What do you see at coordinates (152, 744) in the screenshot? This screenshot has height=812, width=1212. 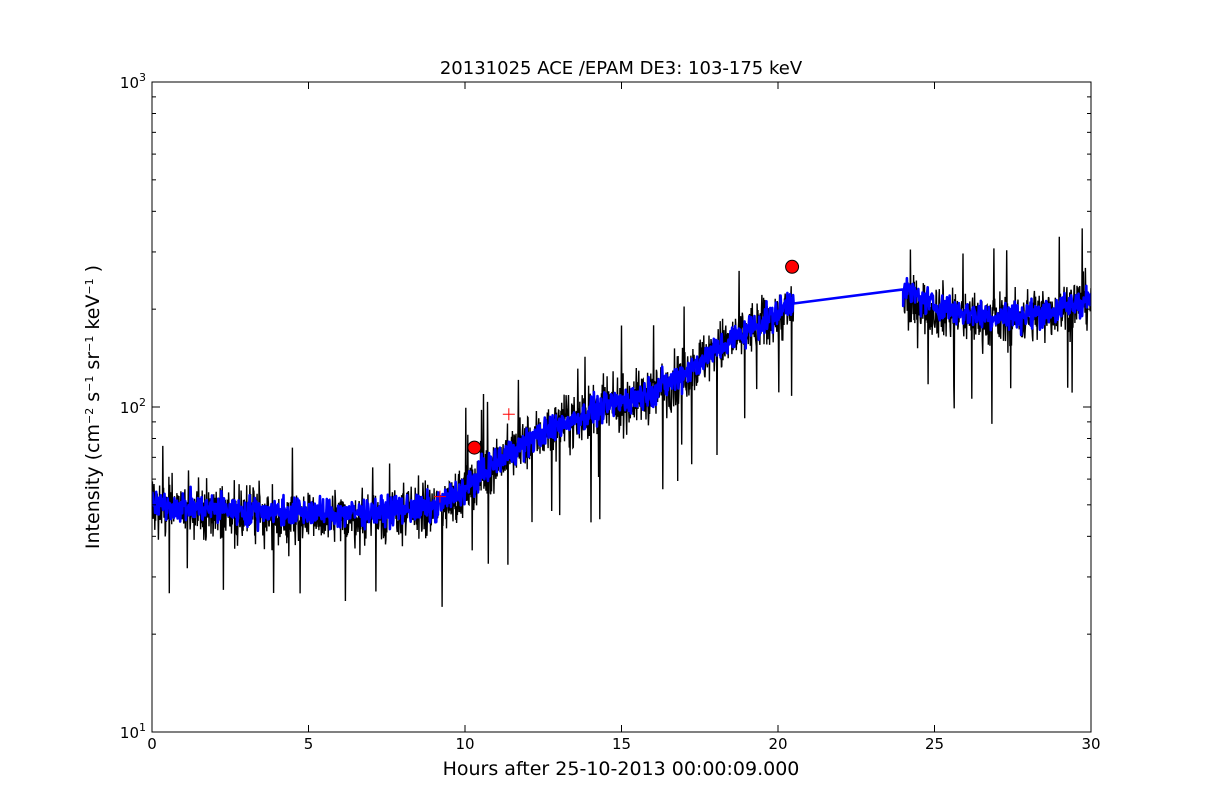 I see `x-tick-label-0: 0` at bounding box center [152, 744].